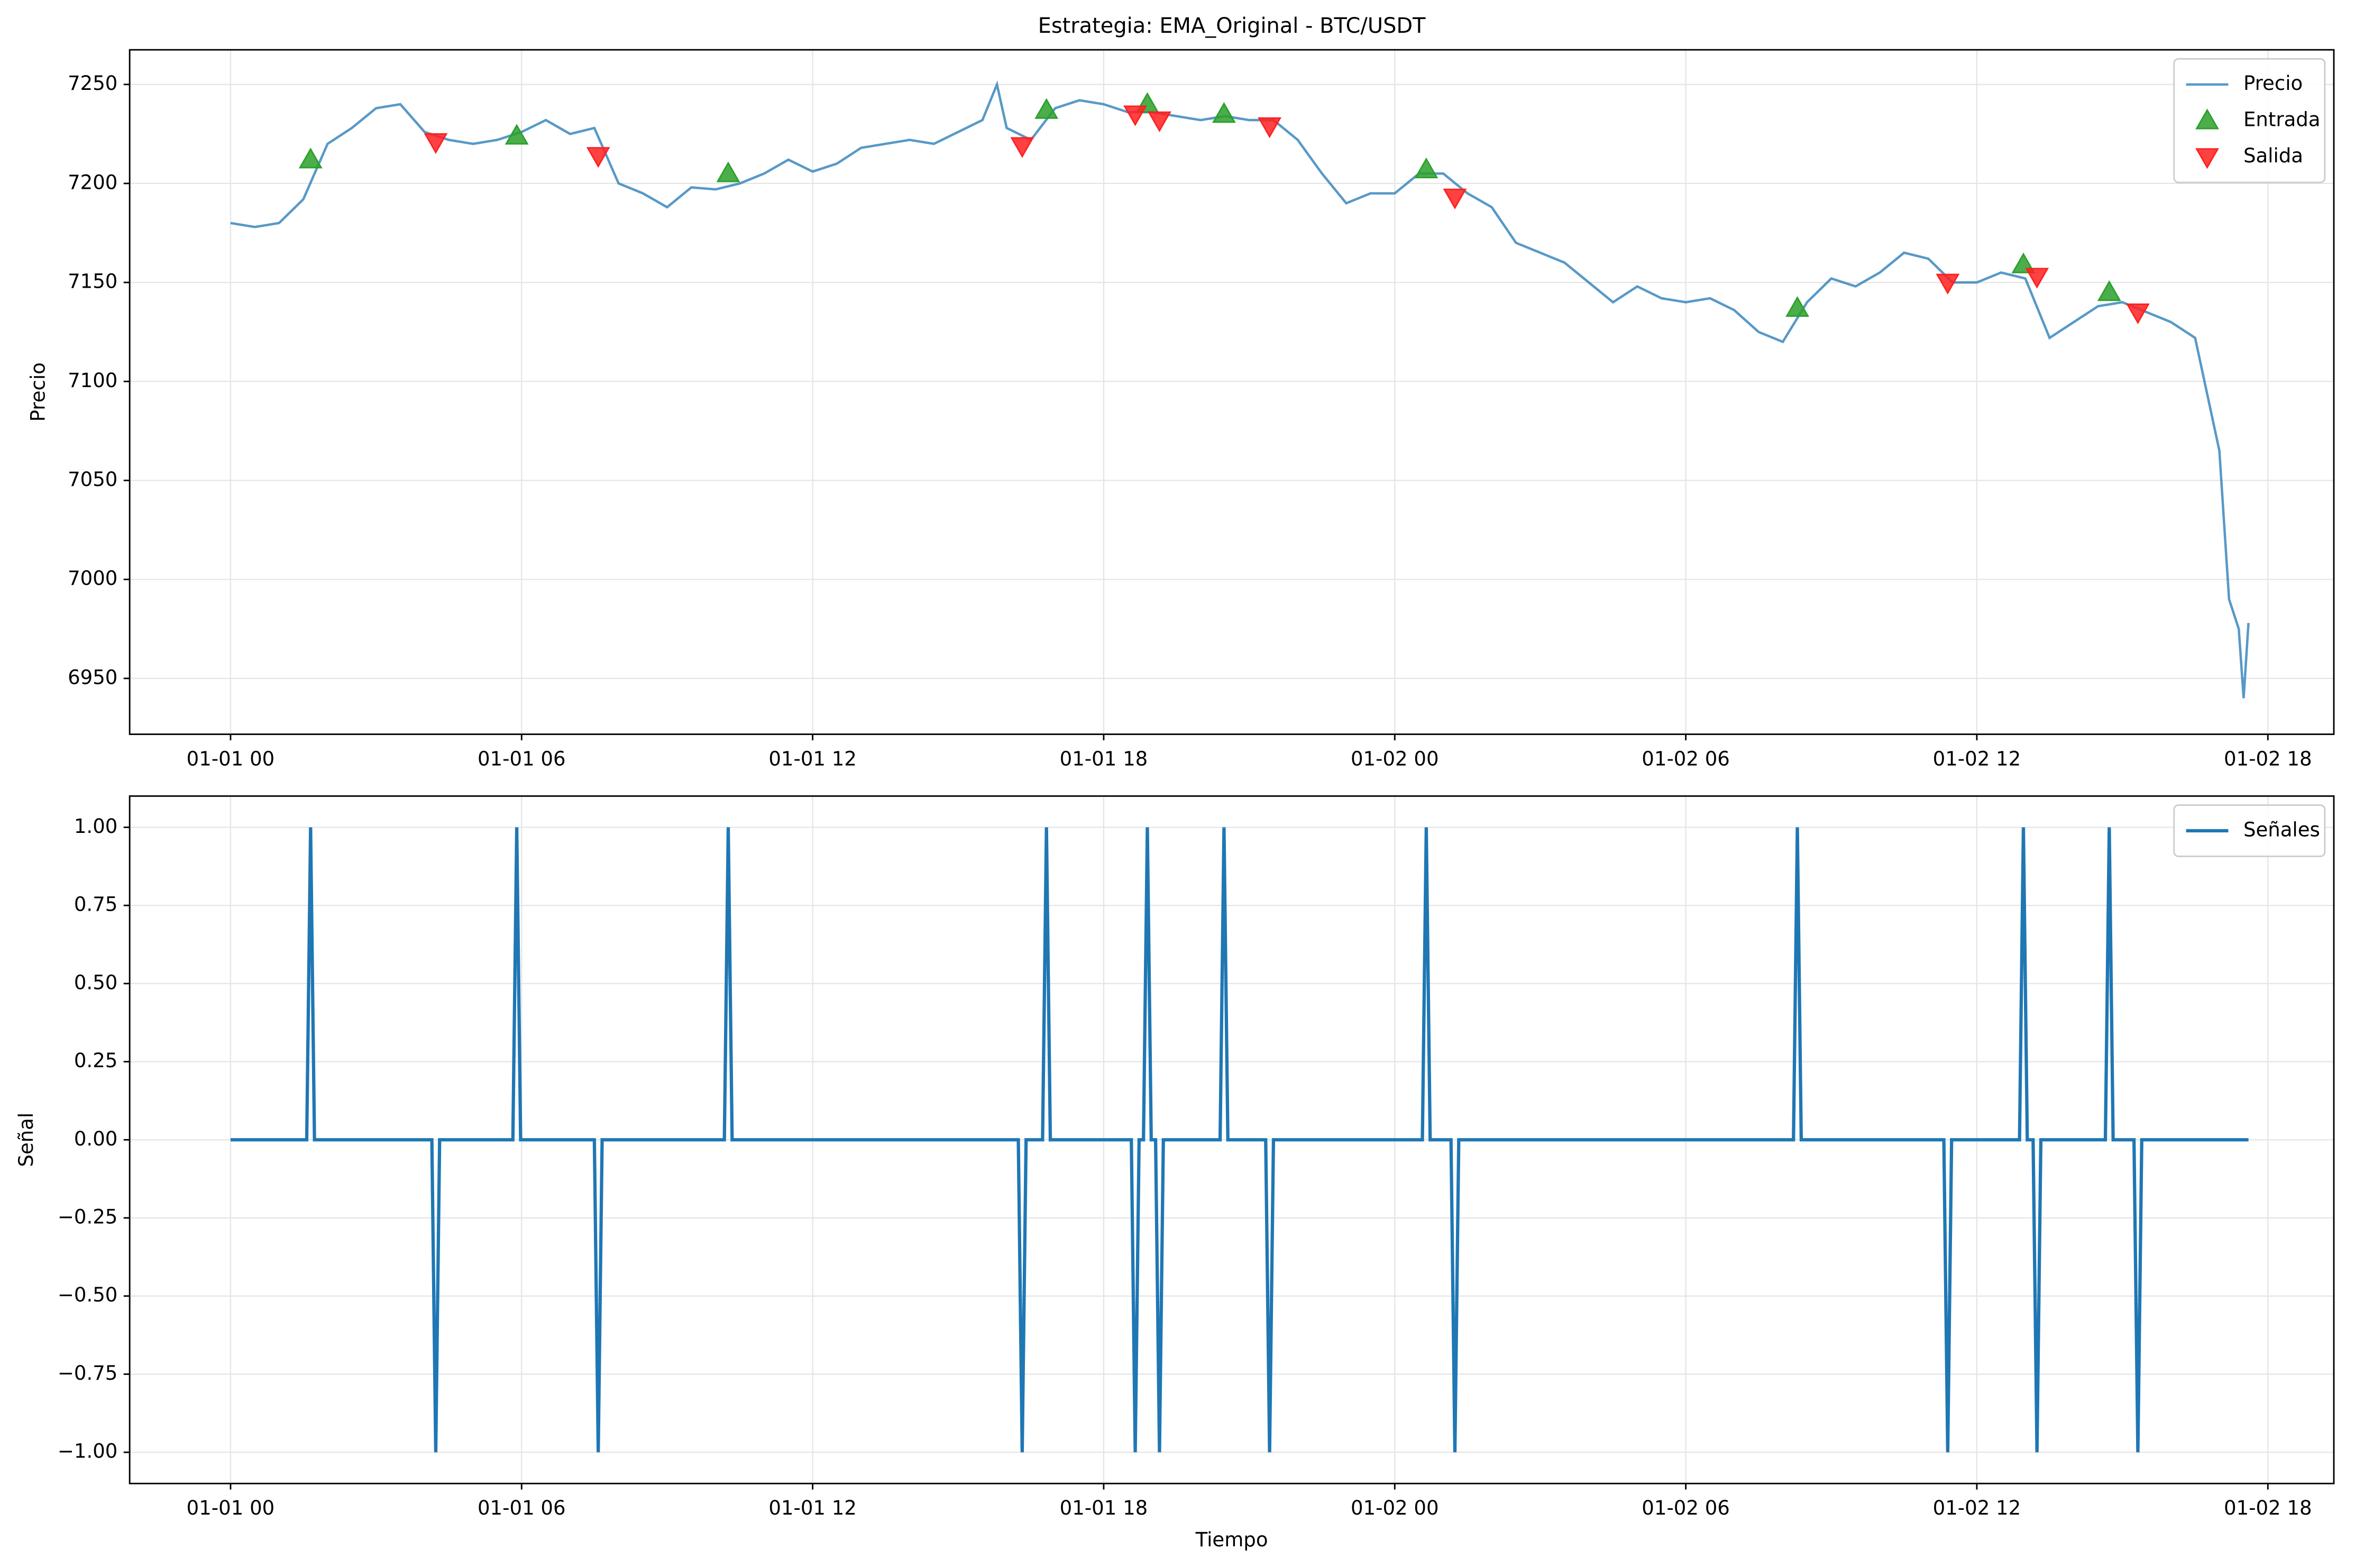  What do you see at coordinates (96, 826) in the screenshot?
I see `y-tick-label: 1.00` at bounding box center [96, 826].